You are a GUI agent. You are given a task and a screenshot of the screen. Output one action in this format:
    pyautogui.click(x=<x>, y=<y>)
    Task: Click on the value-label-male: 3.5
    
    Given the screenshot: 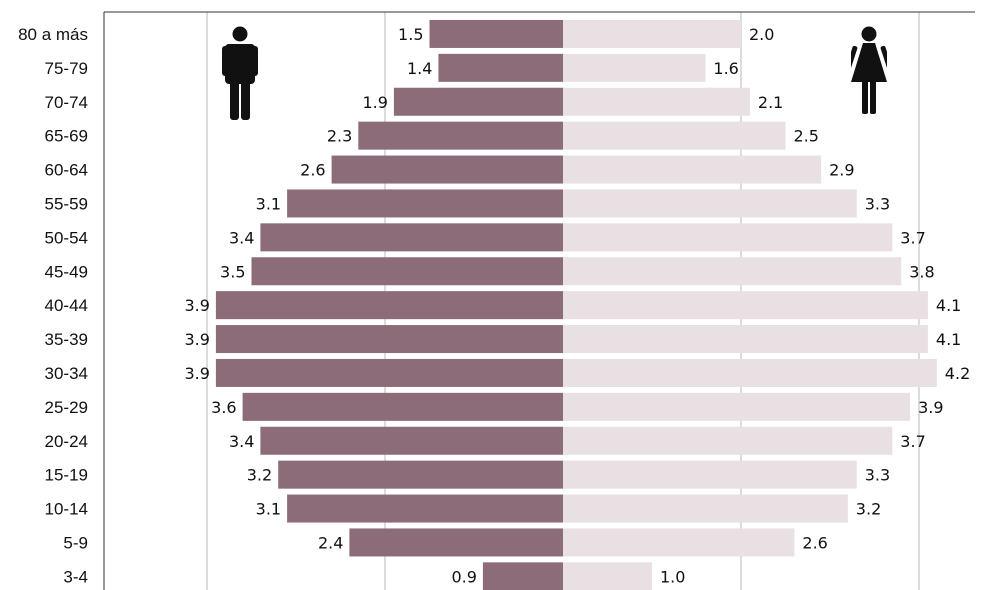 What is the action you would take?
    pyautogui.click(x=232, y=271)
    